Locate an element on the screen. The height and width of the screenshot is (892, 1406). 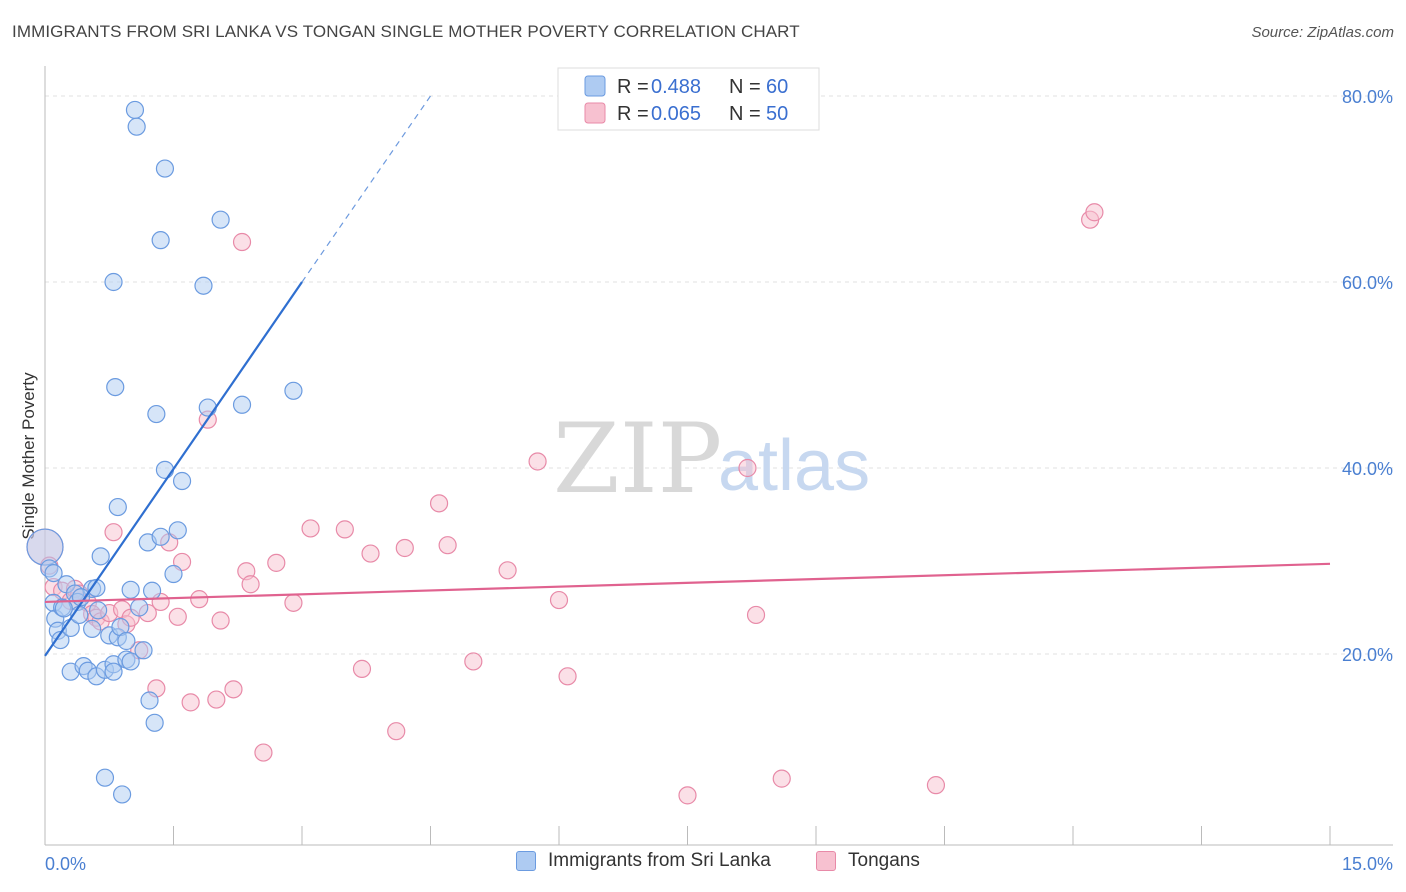
correlation-legend: R = 0.488 N = 60 R = 0.065 N = 50 is located at coordinates (688, 99).